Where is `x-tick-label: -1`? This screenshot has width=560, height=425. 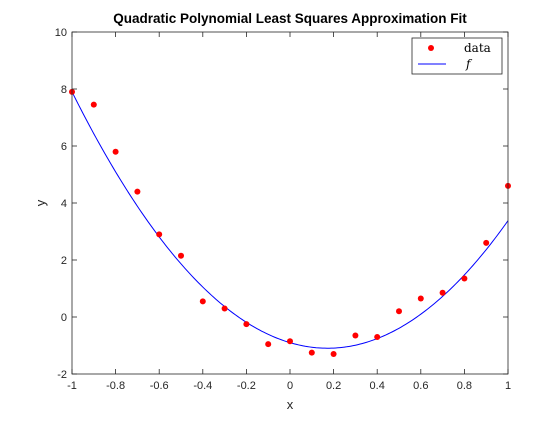 x-tick-label: -1 is located at coordinates (72, 386).